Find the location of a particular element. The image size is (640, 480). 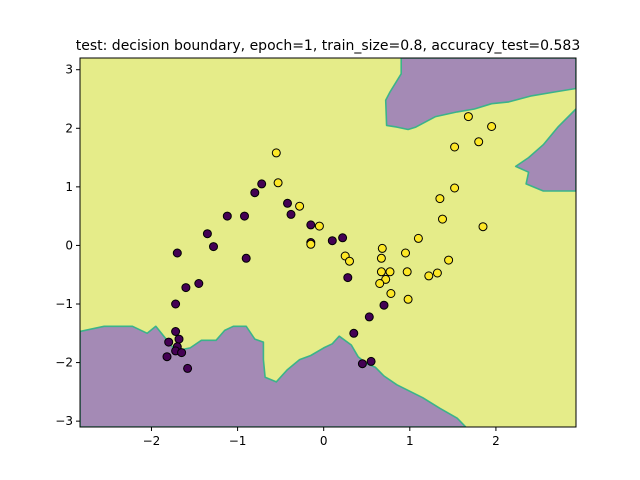

x-tick-label: −2 is located at coordinates (152, 441).